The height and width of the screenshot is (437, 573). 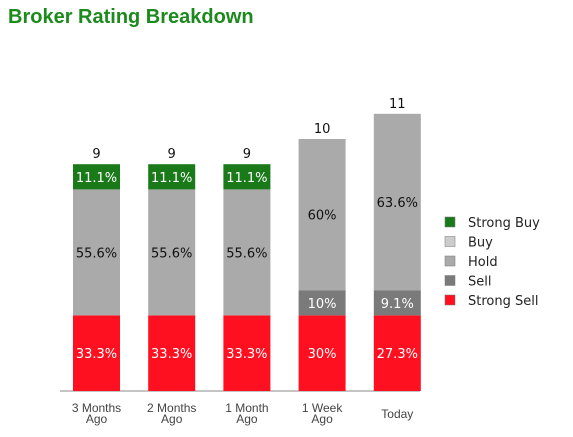 I want to click on data-label-hold-1-week-ago: 60%, so click(x=322, y=216).